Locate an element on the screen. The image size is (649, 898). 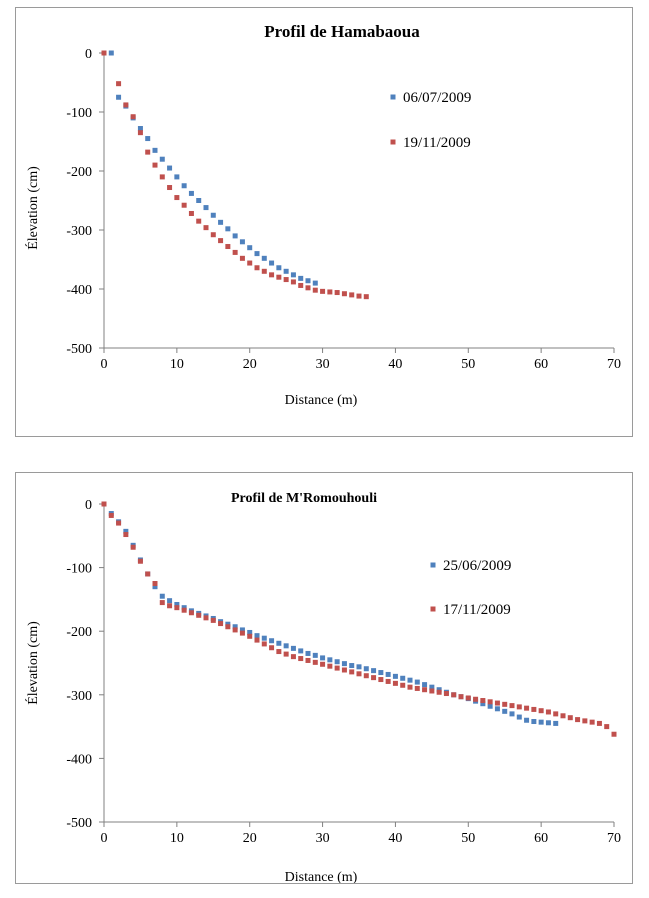
x-axis-label: Distance (m) is located at coordinates (321, 876).